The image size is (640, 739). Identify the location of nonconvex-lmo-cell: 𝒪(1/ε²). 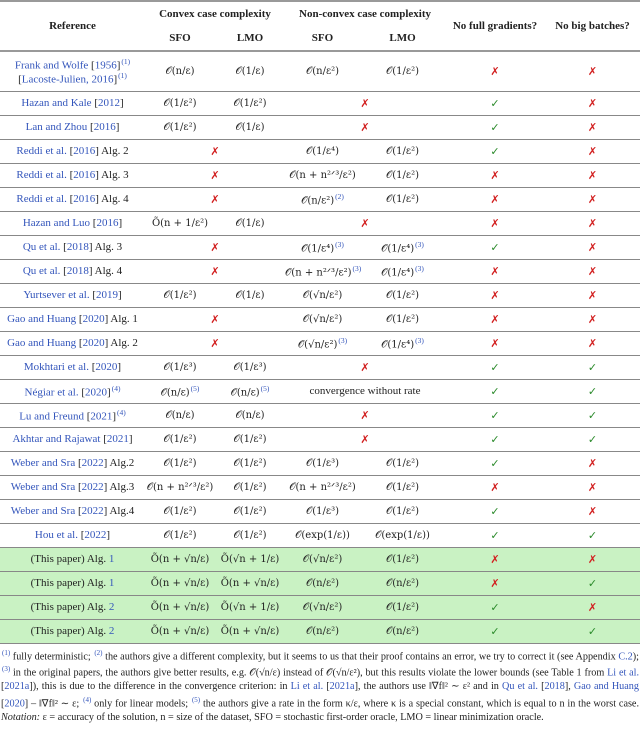
(402, 71).